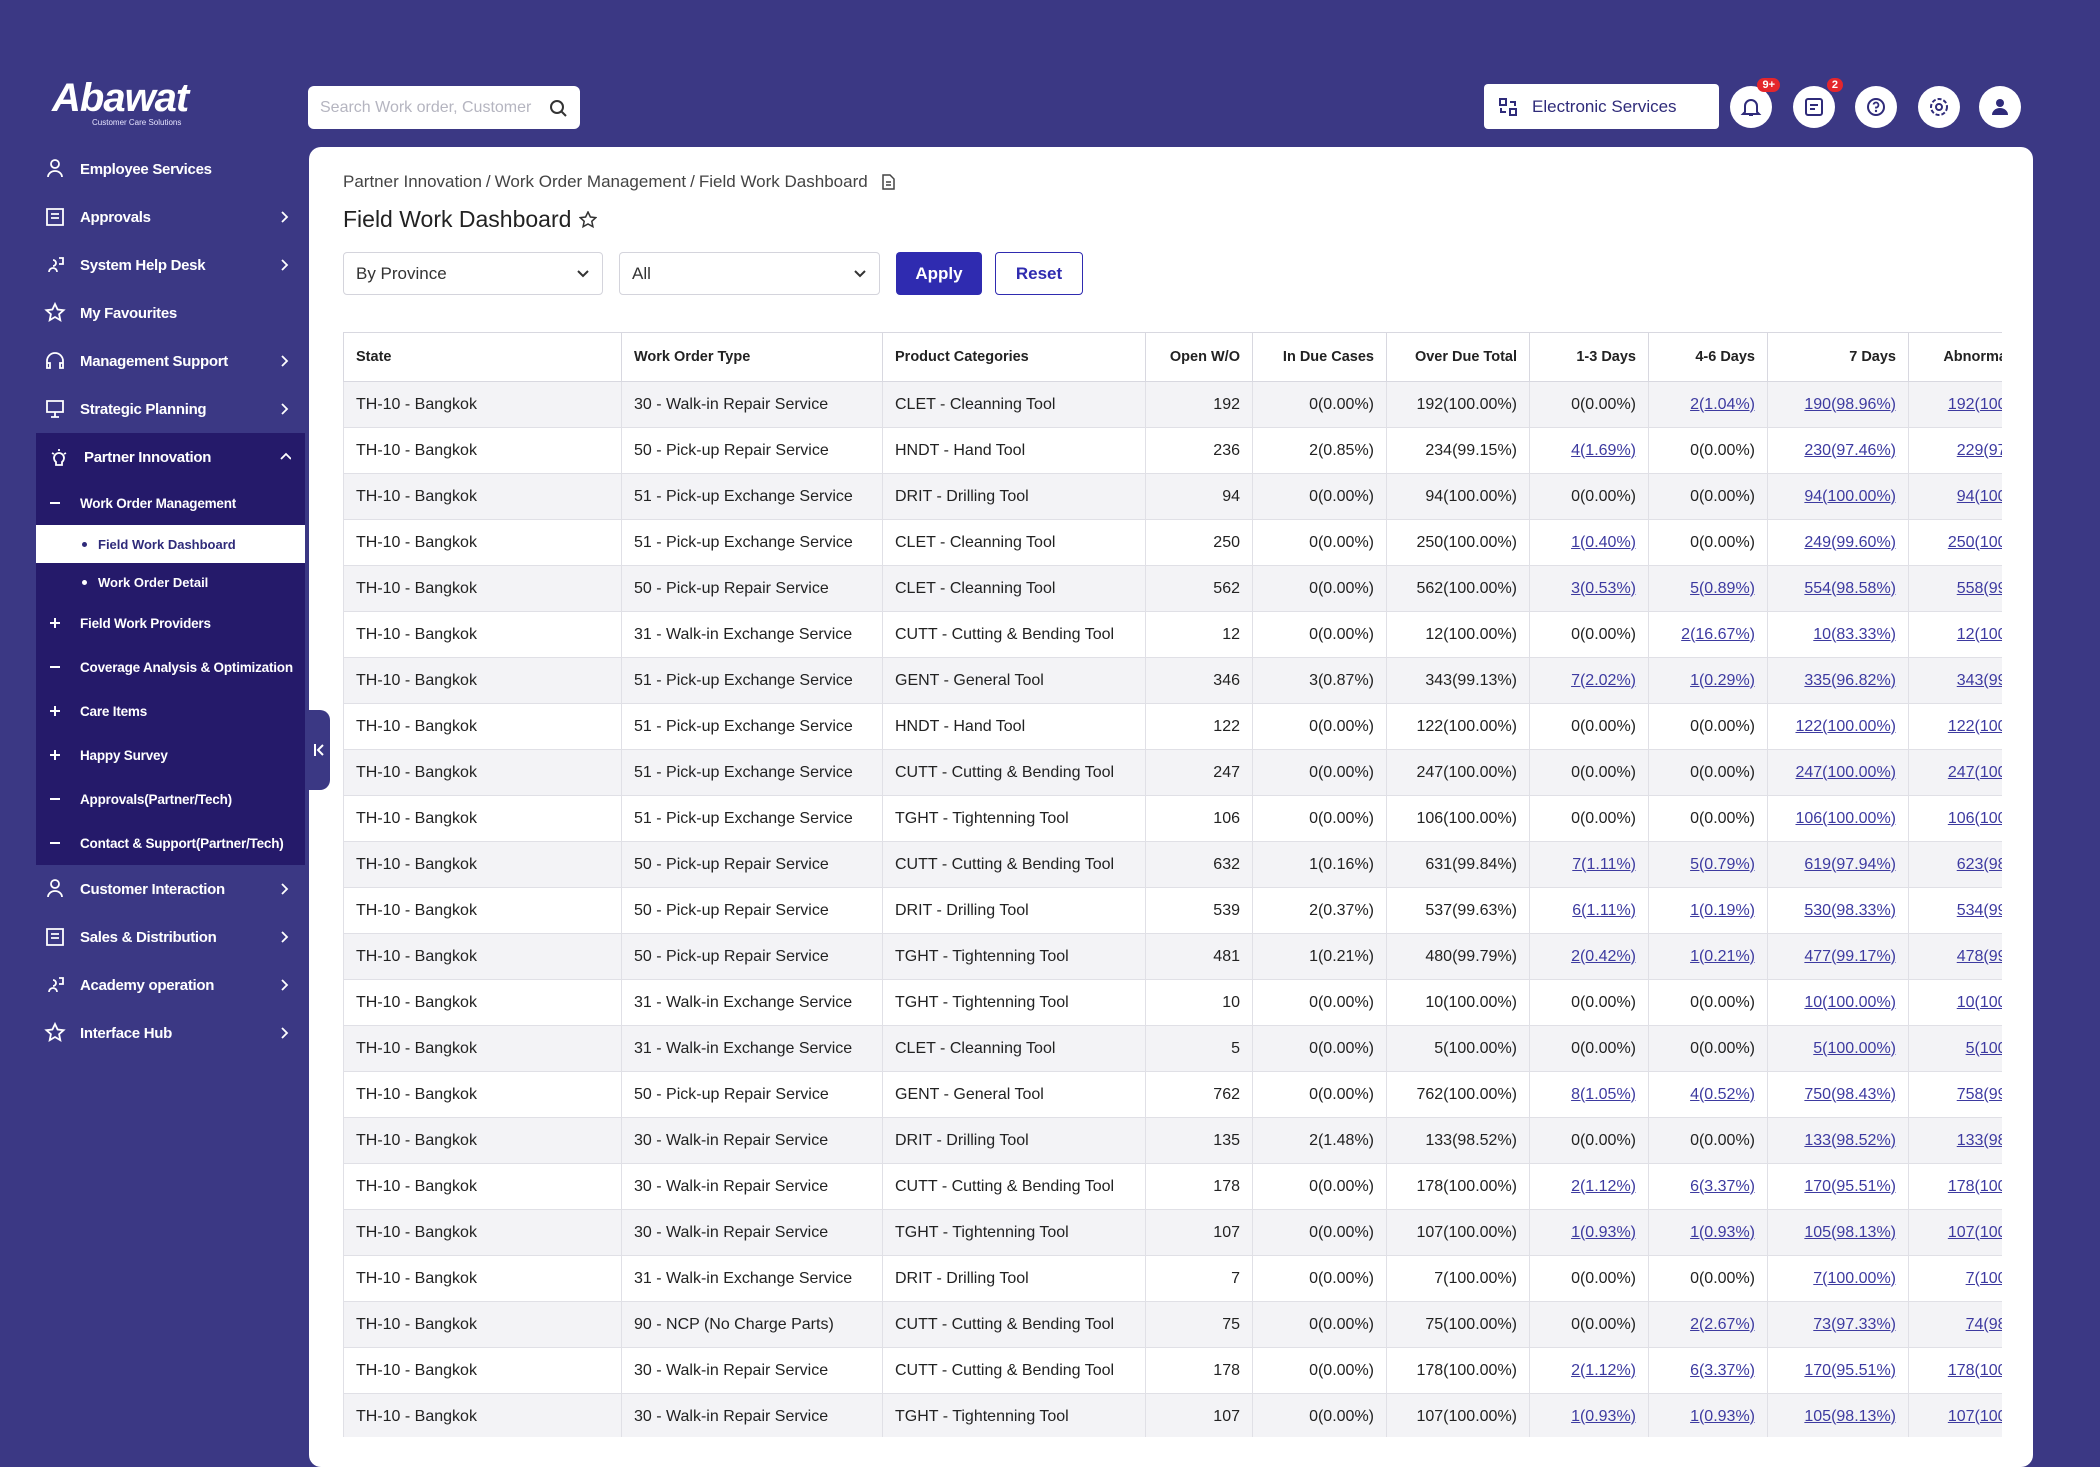  What do you see at coordinates (939, 273) in the screenshot?
I see `apply-button: Apply` at bounding box center [939, 273].